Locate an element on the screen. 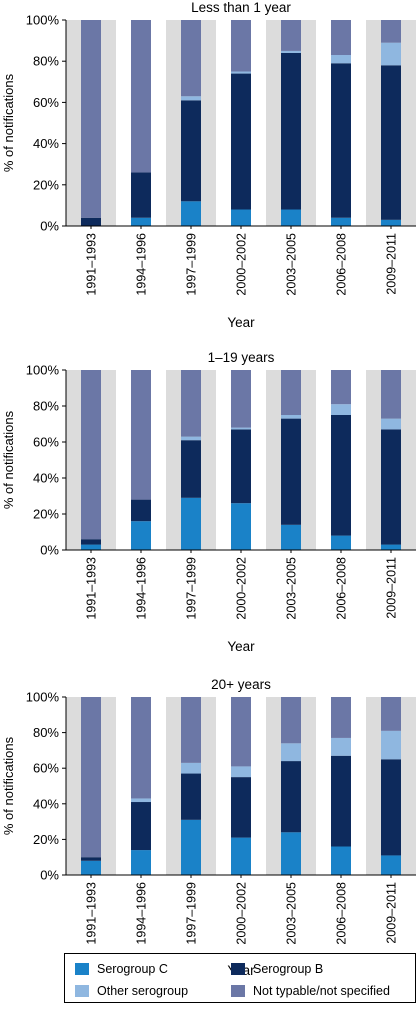 The height and width of the screenshot is (1010, 419). legend-swatch-other-serogroup is located at coordinates (82, 991).